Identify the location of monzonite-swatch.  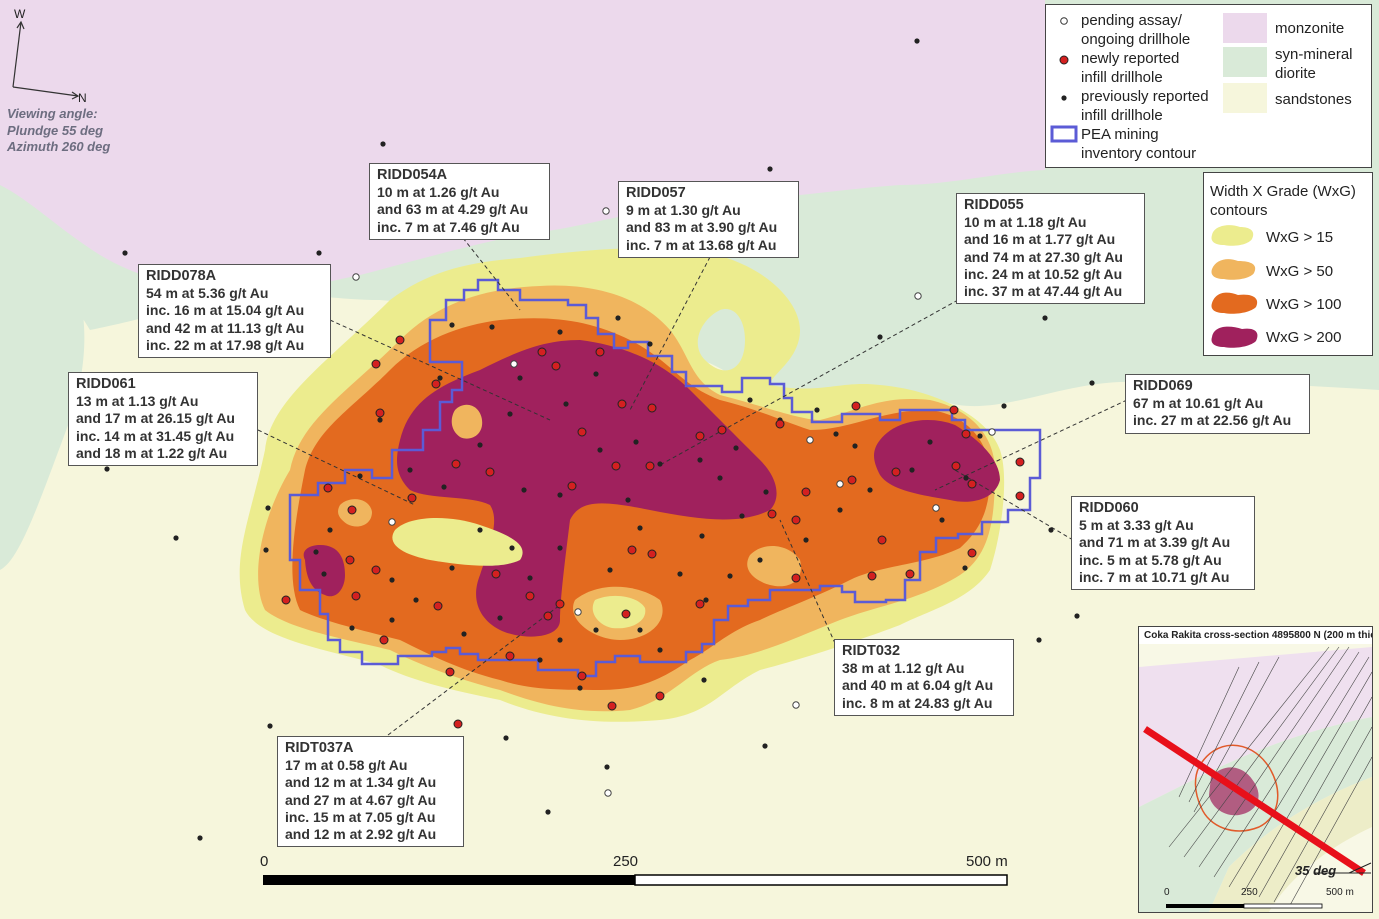
(1245, 28).